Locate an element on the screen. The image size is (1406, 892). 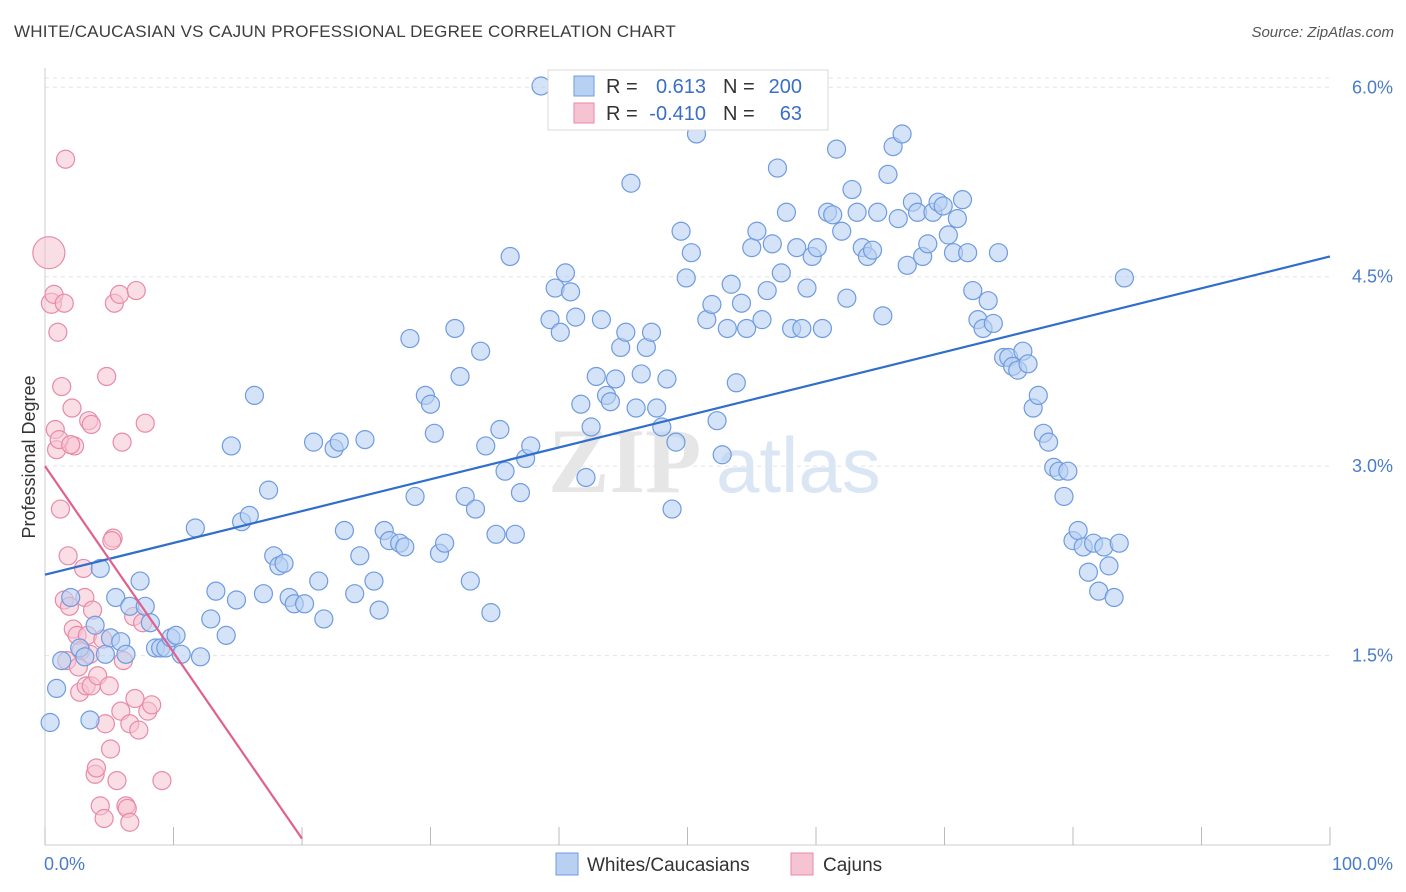
legend-blue-n-label: N = is located at coordinates (739, 87).